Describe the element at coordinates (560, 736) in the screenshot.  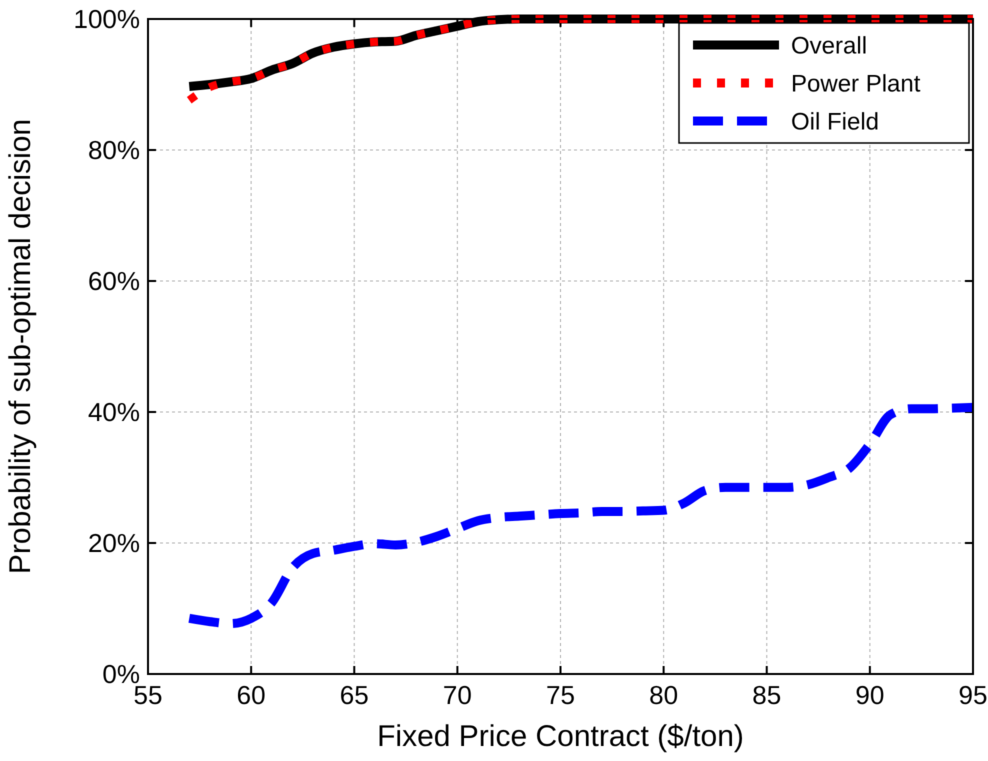
I see `x-axis-title: Fixed Price Contract ($/ton)` at that location.